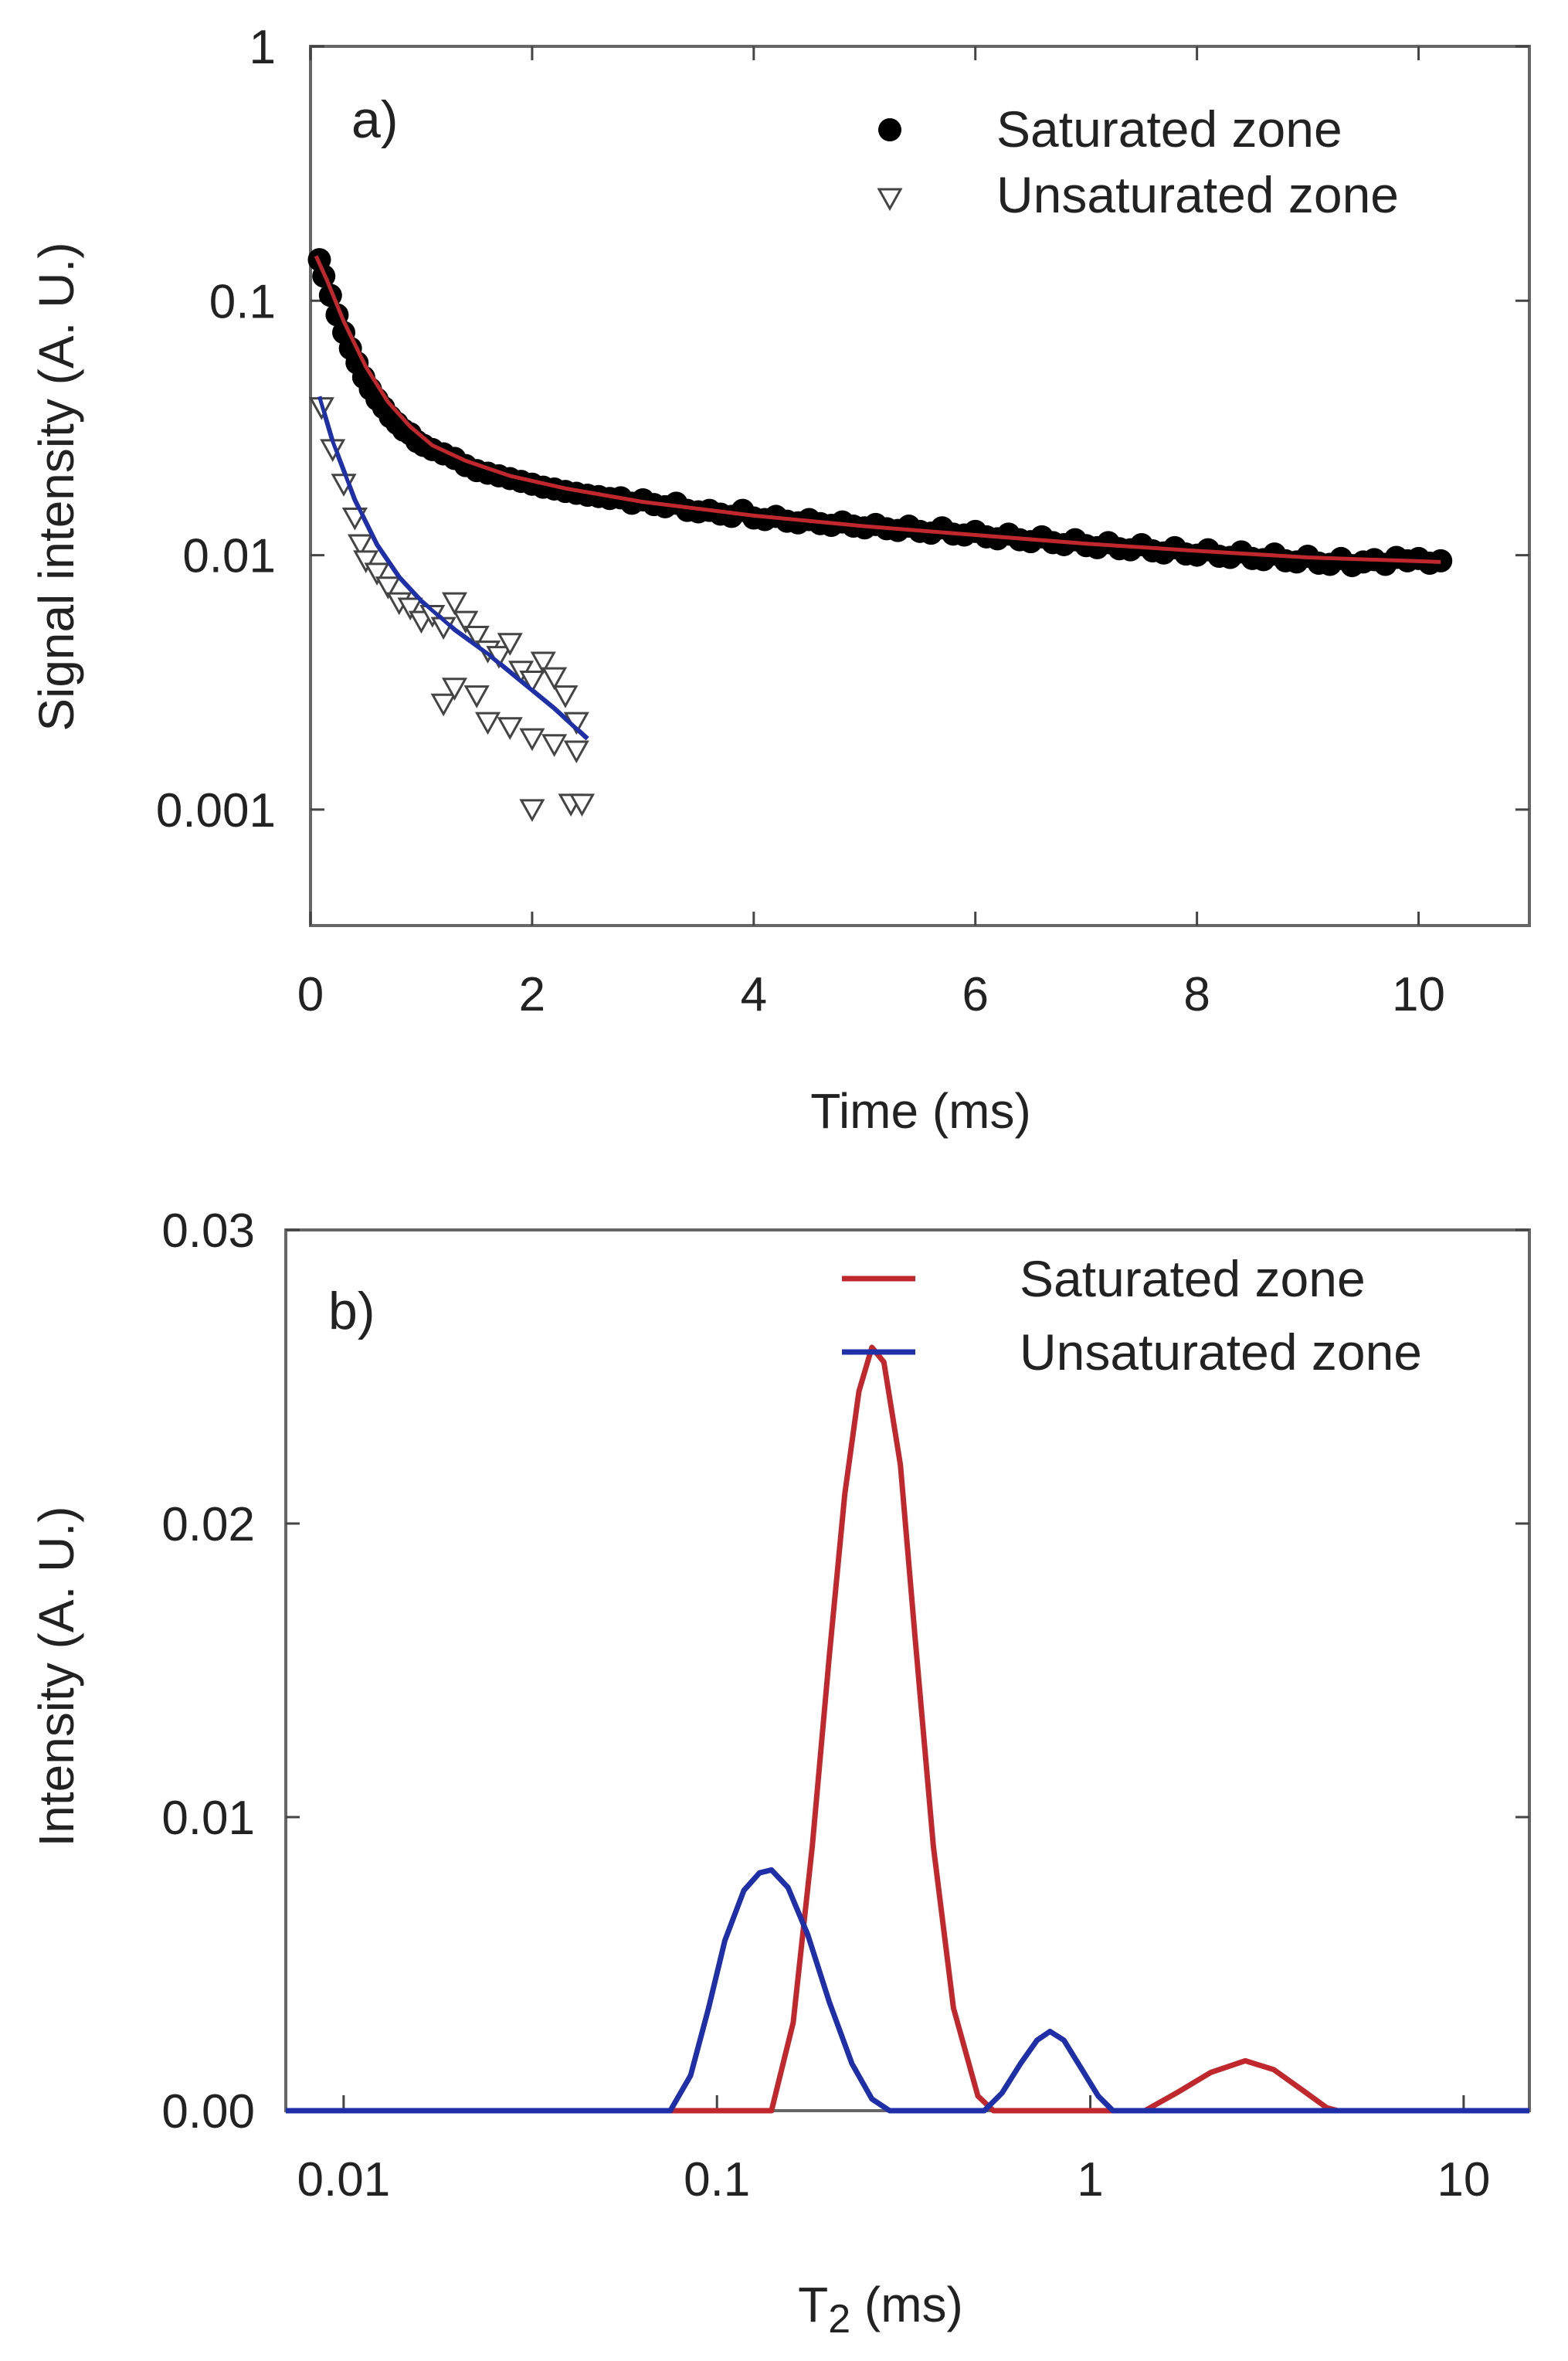 The width and height of the screenshot is (1568, 2361). Describe the element at coordinates (208, 1231) in the screenshot. I see `panel-b-y-tick-label: 0.03` at that location.